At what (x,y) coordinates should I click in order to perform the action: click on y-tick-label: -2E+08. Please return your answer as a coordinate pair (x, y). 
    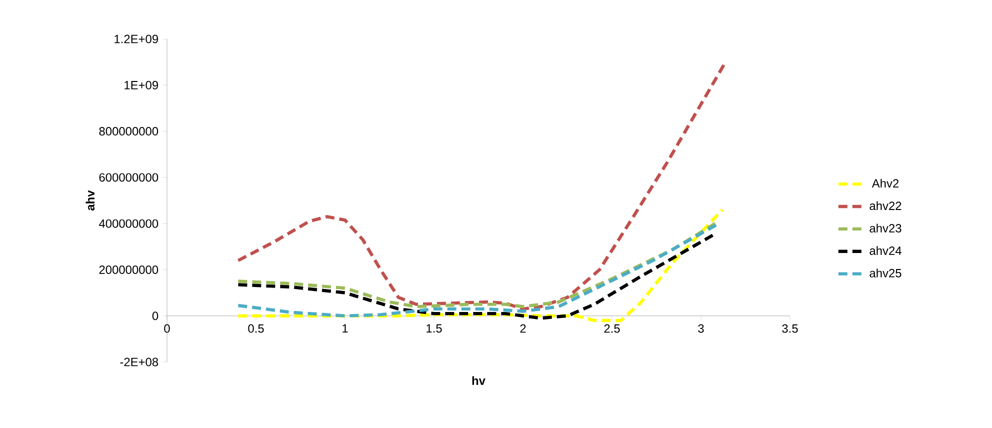
    Looking at the image, I should click on (139, 362).